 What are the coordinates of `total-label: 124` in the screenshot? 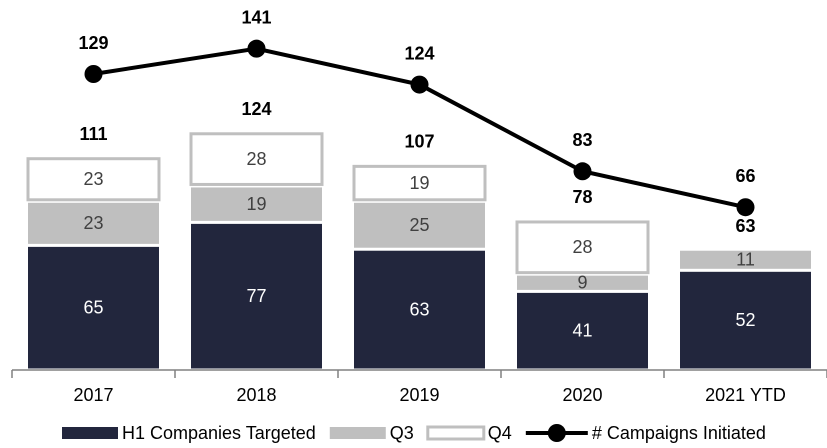 It's located at (256, 109).